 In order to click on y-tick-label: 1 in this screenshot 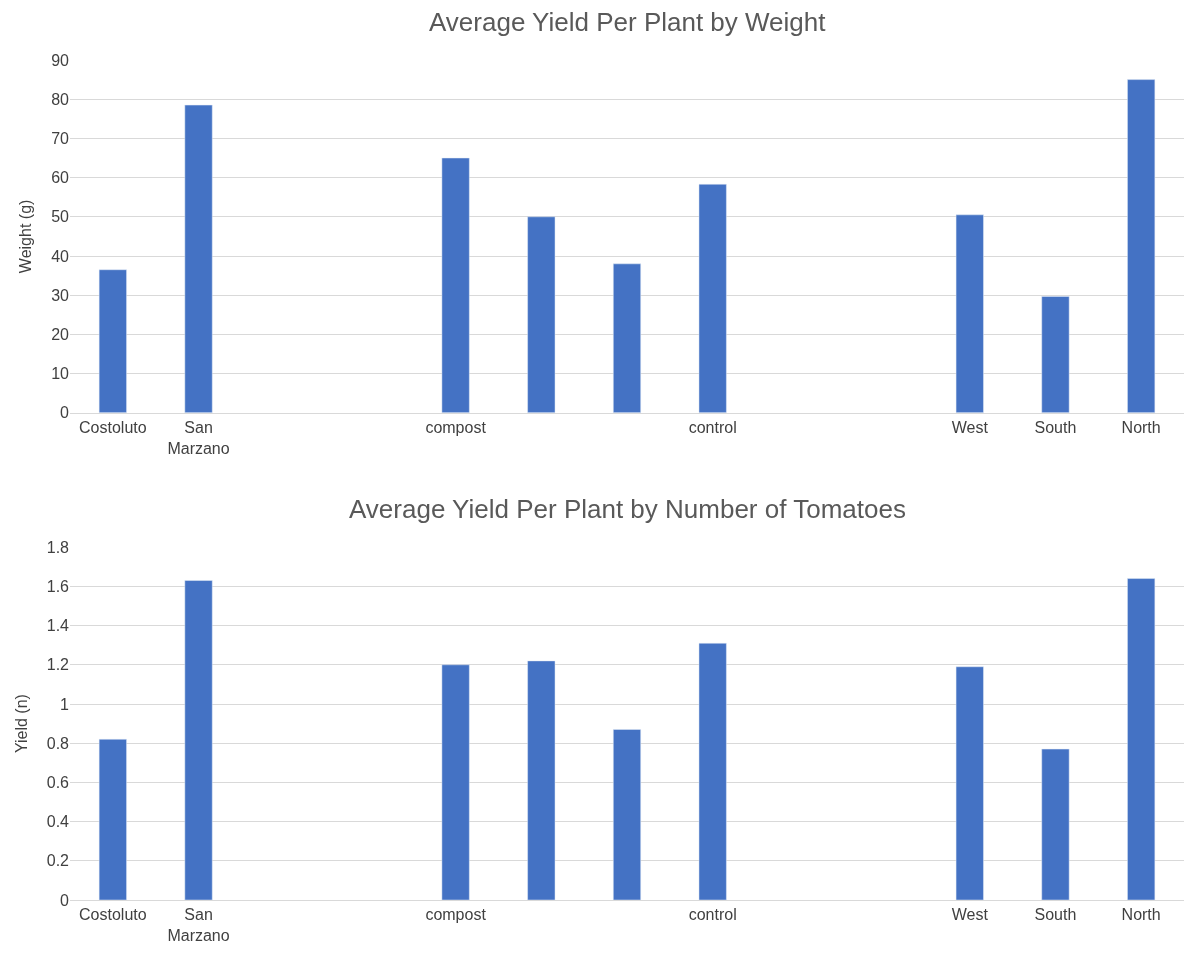, I will do `click(65, 704)`.